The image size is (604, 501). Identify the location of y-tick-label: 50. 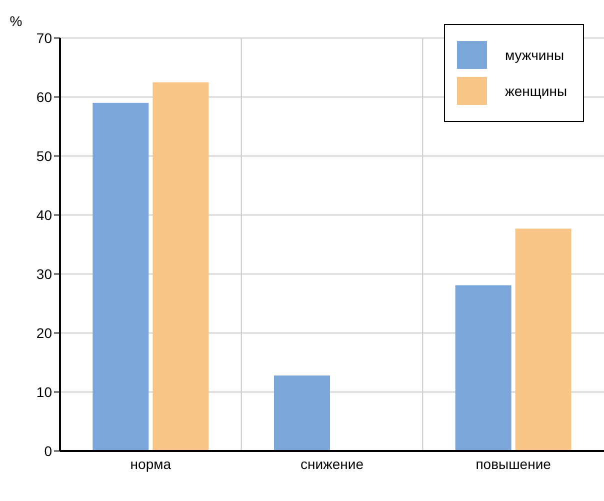
(44, 156).